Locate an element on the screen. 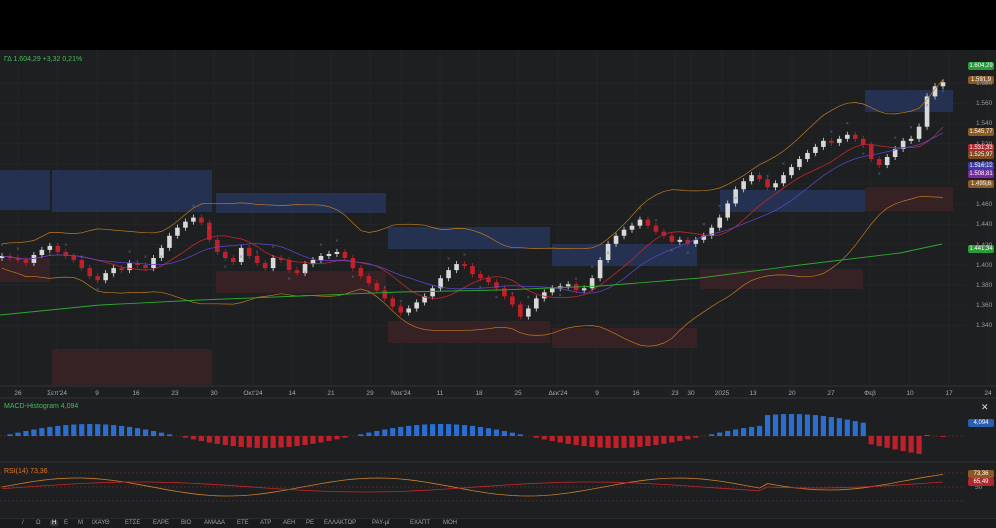 The width and height of the screenshot is (996, 528). zone is located at coordinates (792, 201).